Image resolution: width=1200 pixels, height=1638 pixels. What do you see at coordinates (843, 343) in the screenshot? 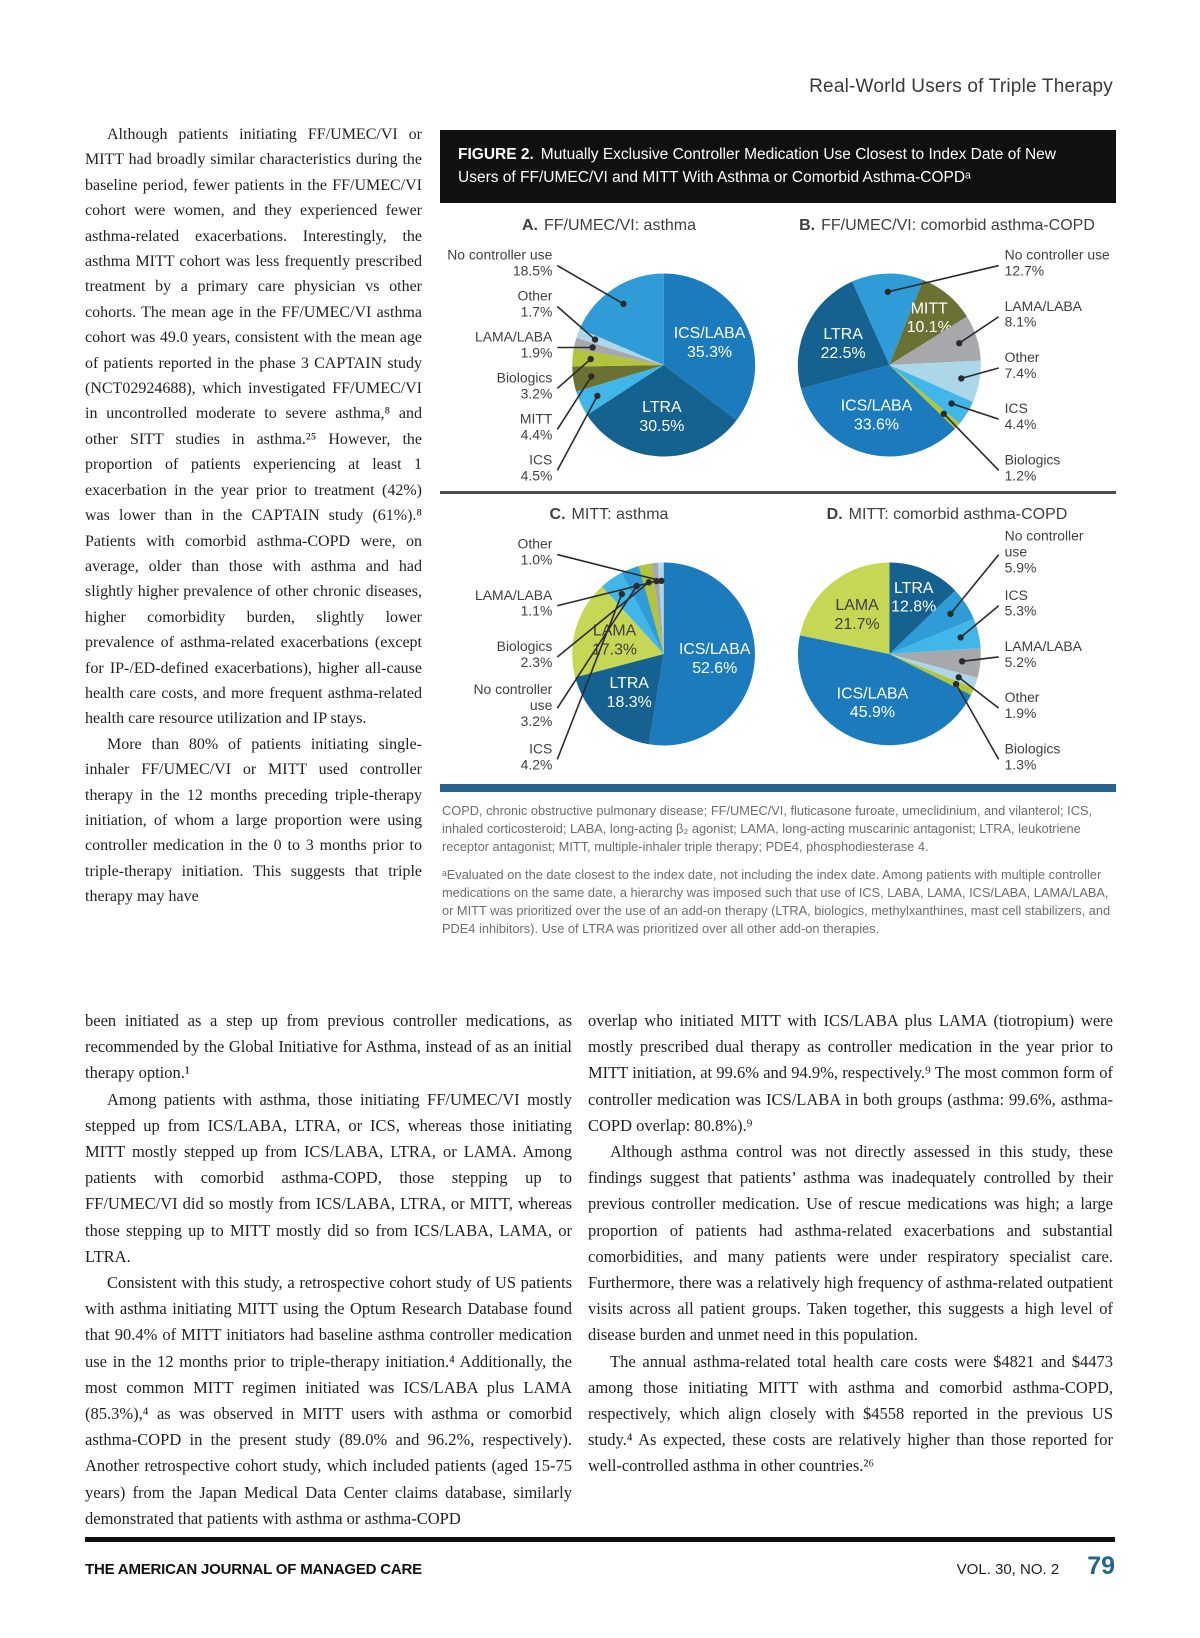
I see `slice-label: LTRA 22.5%` at bounding box center [843, 343].